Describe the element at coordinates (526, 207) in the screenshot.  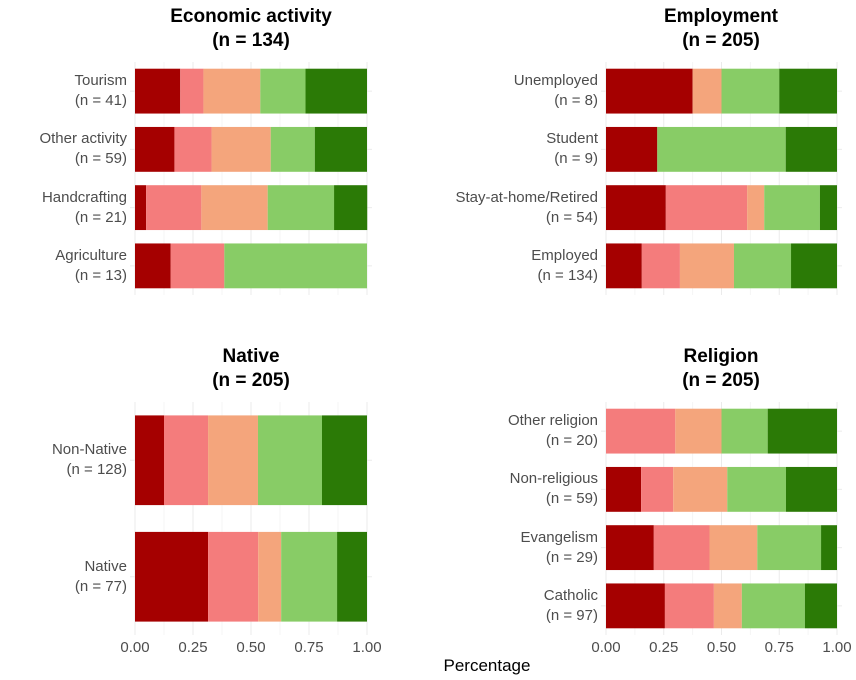
I see `y-tick-label: Stay-at-home/Retired (n = 54)` at that location.